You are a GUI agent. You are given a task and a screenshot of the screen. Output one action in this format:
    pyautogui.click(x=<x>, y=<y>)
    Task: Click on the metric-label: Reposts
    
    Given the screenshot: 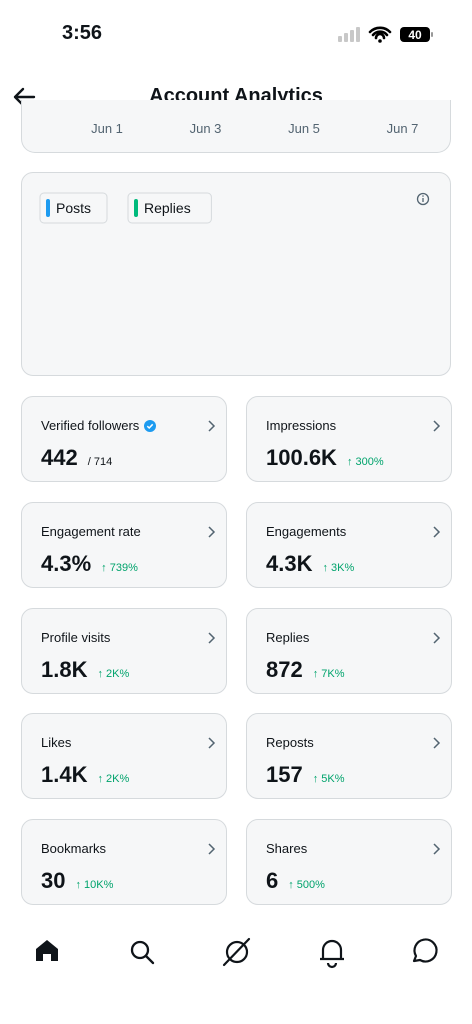 What is the action you would take?
    pyautogui.click(x=290, y=743)
    